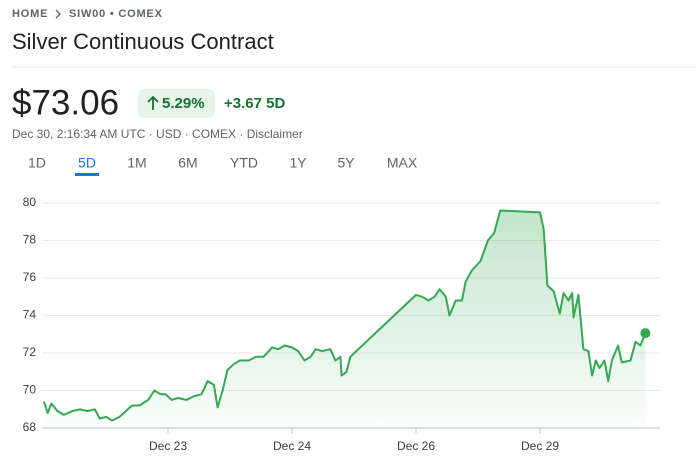 Image resolution: width=696 pixels, height=467 pixels. I want to click on y-tick-label: 76, so click(30, 277).